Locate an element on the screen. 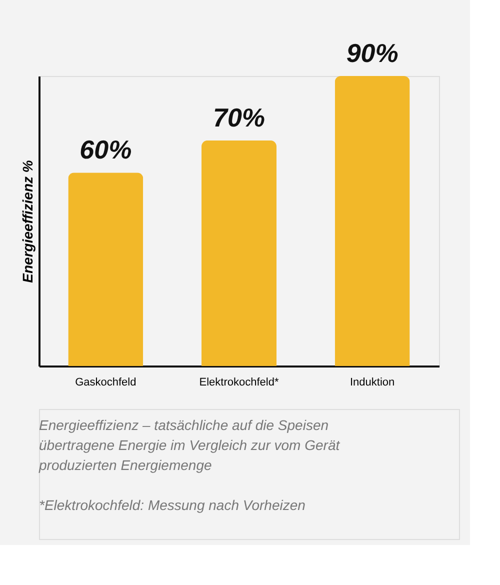  x-tick-label: Induktion is located at coordinates (372, 382).